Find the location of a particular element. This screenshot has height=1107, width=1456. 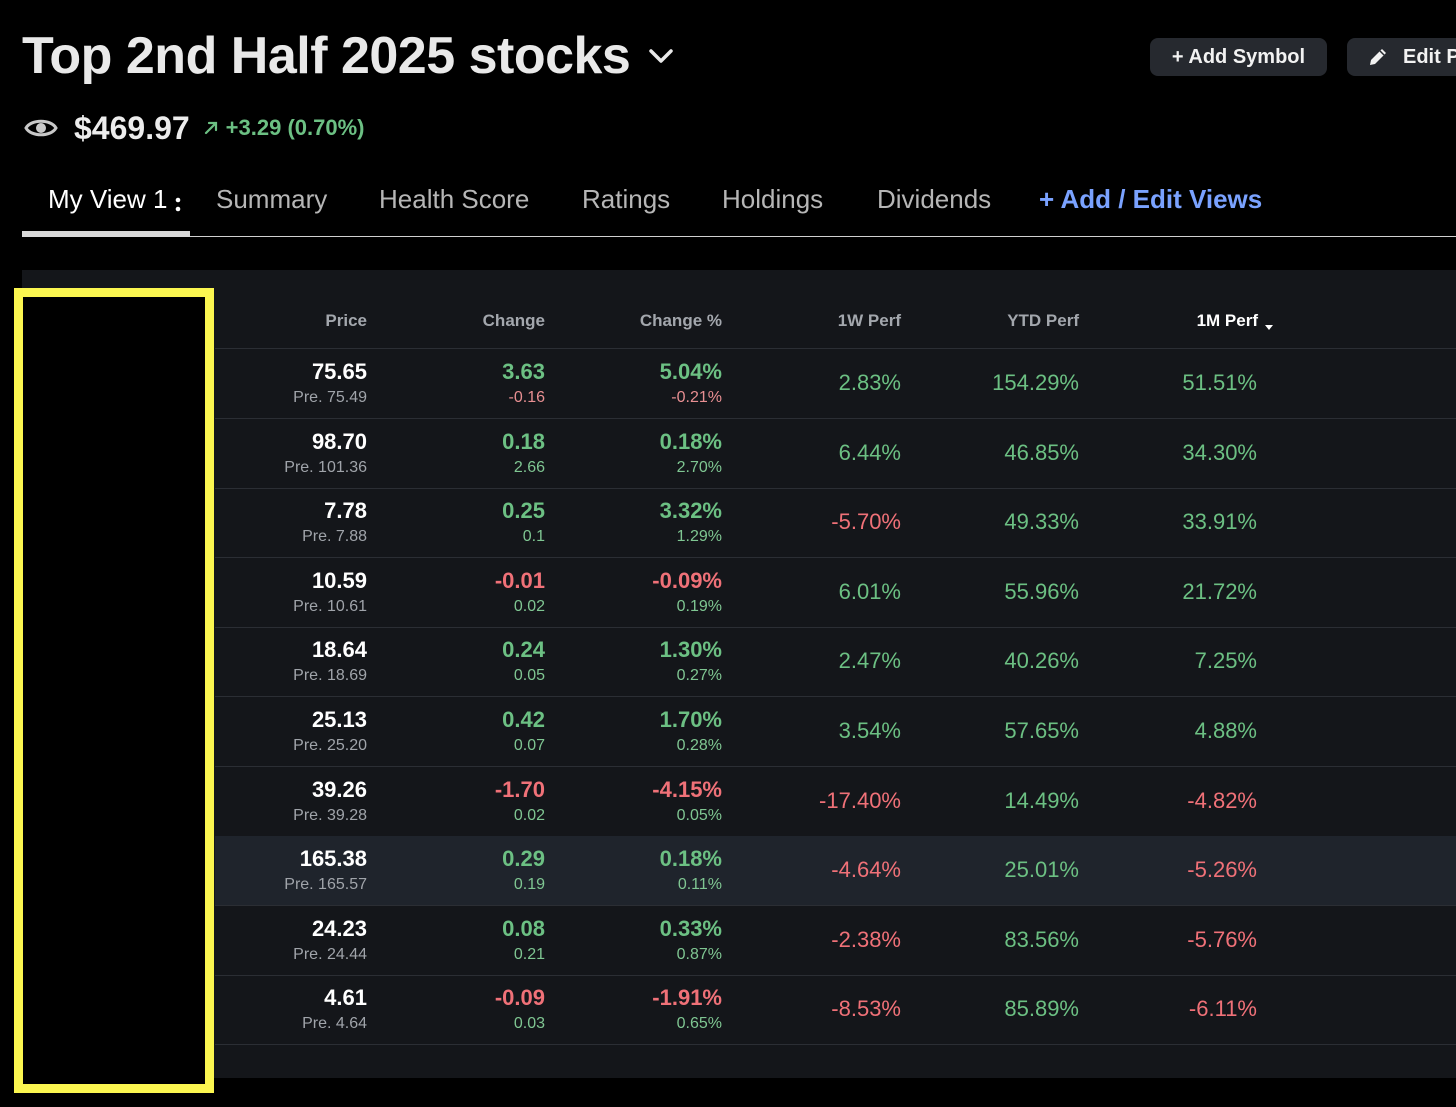

tab-my-view-1: My View 1 is located at coordinates (115, 199).